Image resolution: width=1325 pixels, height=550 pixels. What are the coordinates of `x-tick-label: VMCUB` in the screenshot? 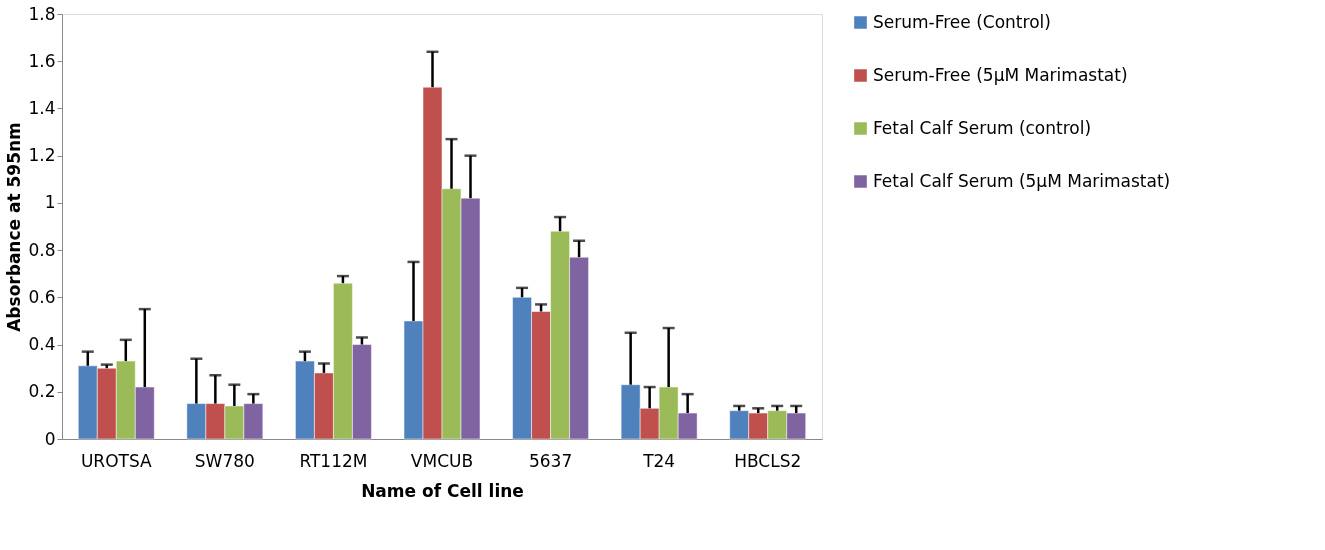 It's located at (442, 460).